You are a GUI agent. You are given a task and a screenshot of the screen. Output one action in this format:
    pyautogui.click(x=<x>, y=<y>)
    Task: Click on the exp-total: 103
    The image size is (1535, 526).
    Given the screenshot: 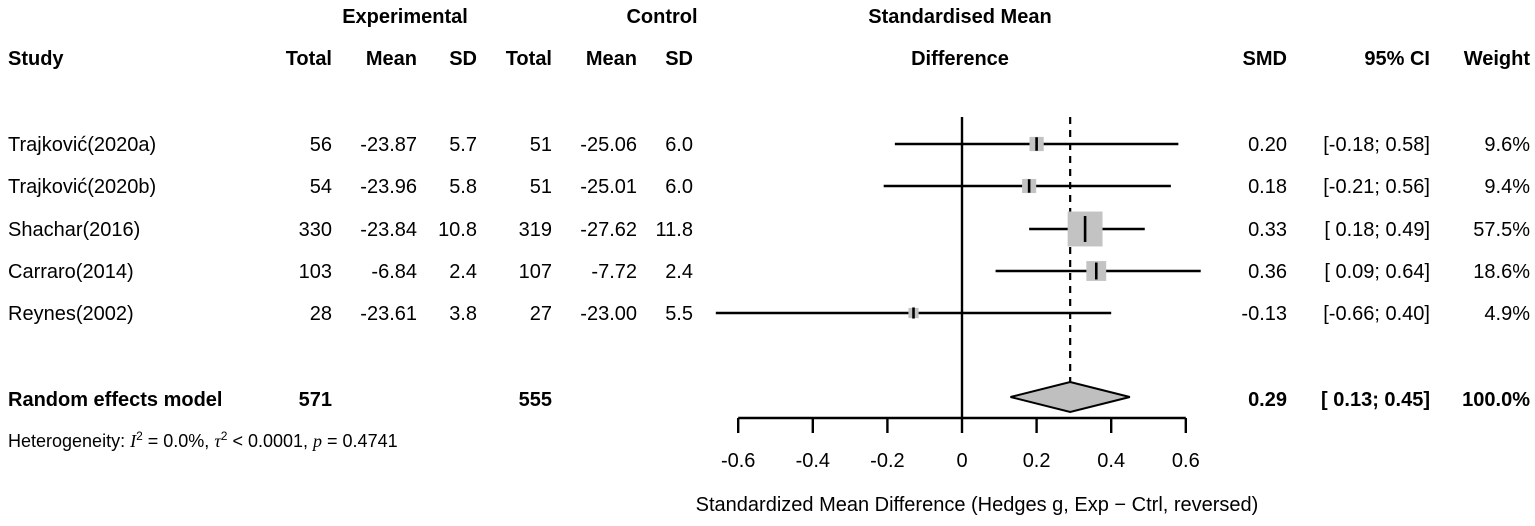 What is the action you would take?
    pyautogui.click(x=315, y=272)
    